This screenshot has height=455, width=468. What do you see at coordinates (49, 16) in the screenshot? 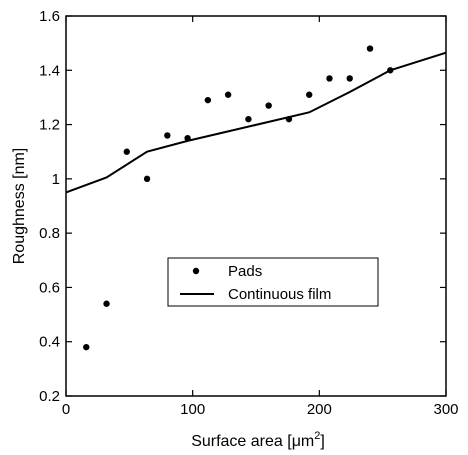
I see `y-tick-label: 1.6` at bounding box center [49, 16].